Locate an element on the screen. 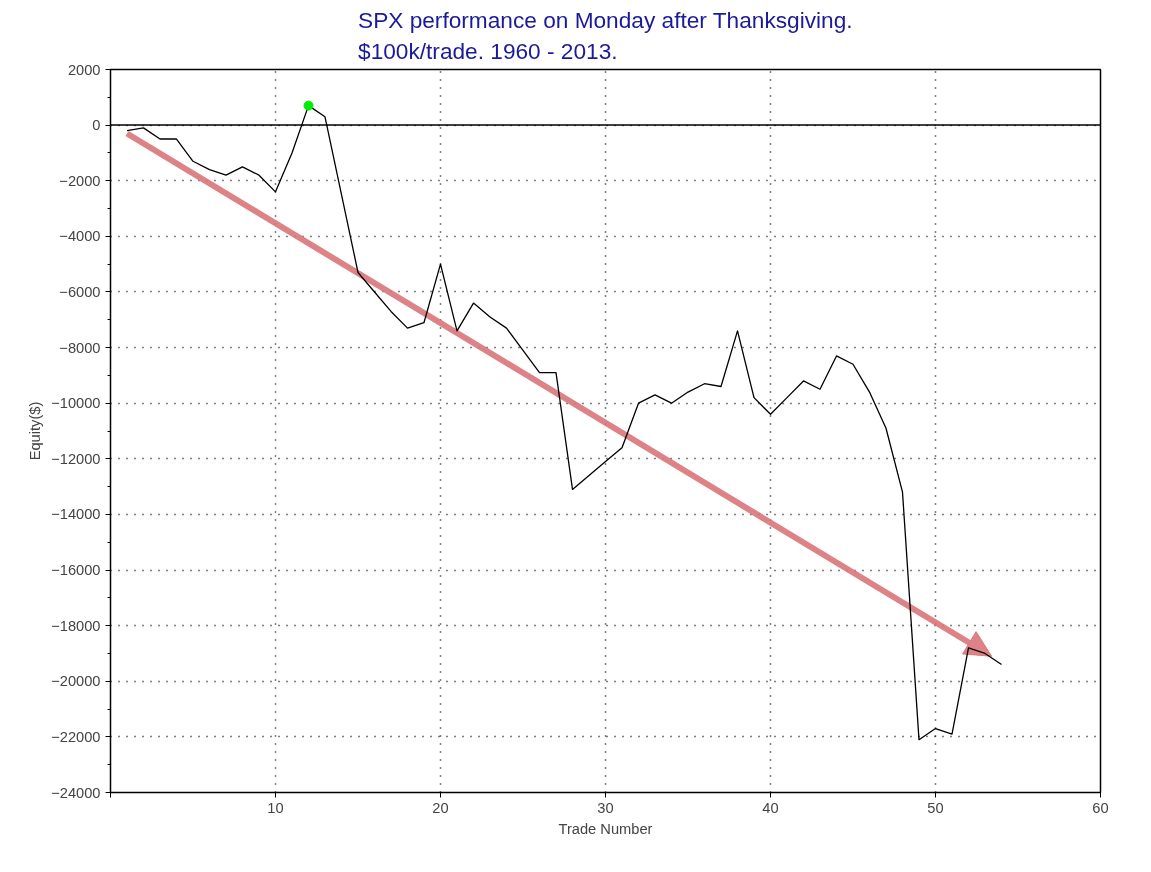 The height and width of the screenshot is (872, 1151). y-tick-label: −4000 is located at coordinates (80, 236).